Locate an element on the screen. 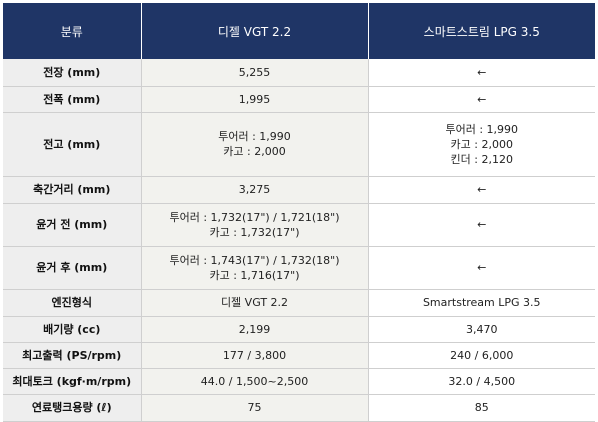 Image resolution: width=598 pixels, height=422 pixels. lpg-value: 85 is located at coordinates (481, 407).